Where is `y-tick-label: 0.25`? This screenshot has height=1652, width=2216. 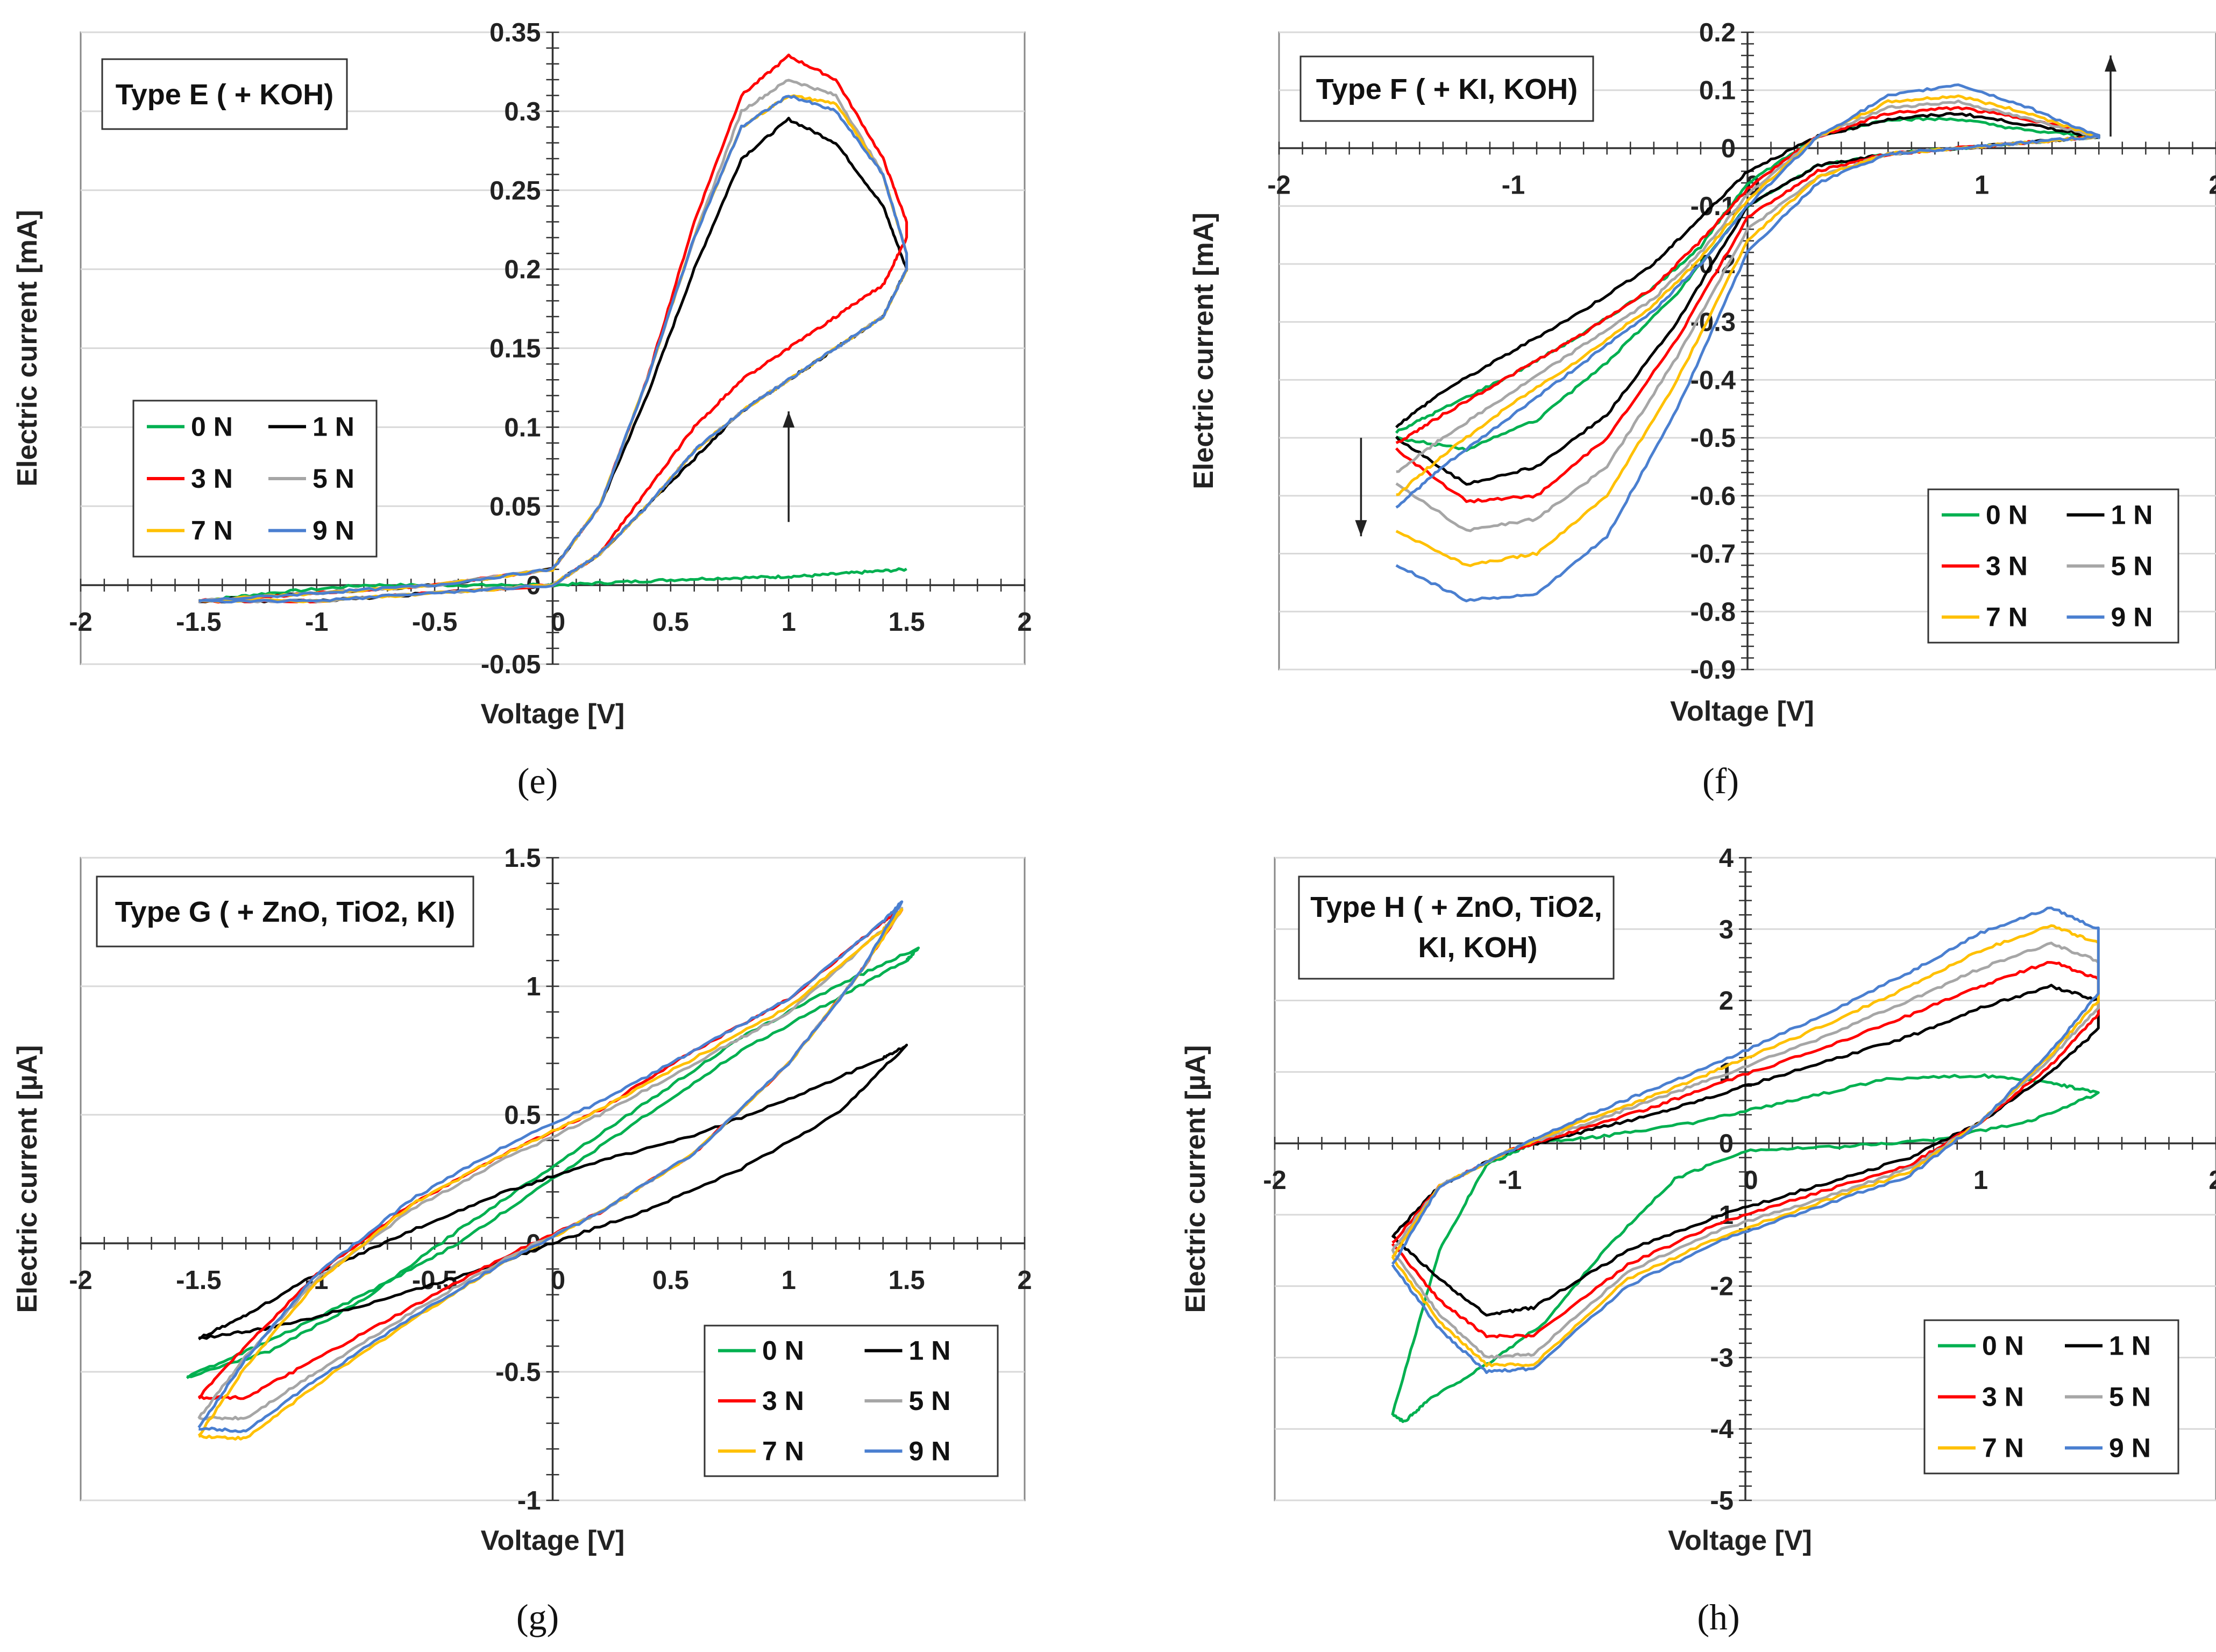
y-tick-label: 0.25 is located at coordinates (515, 190).